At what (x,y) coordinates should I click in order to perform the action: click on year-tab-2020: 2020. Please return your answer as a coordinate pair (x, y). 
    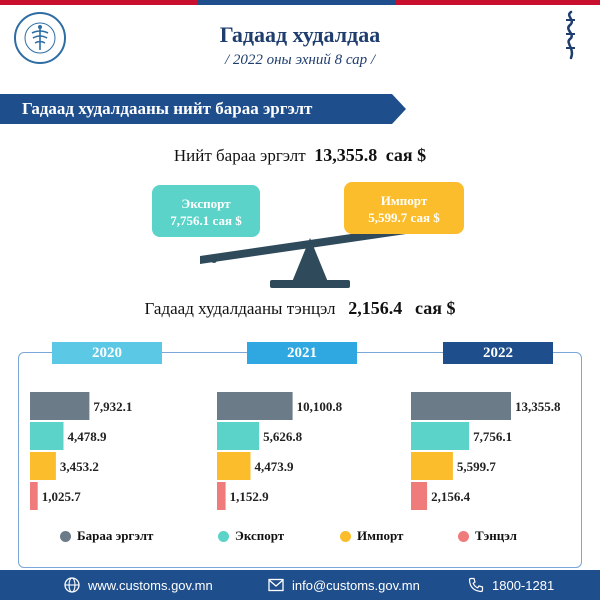
    Looking at the image, I should click on (107, 353).